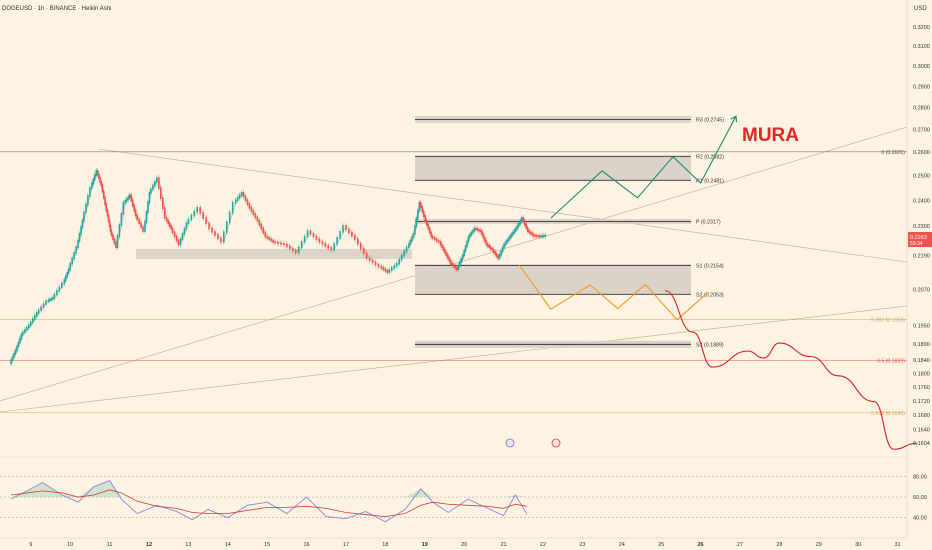 This screenshot has width=932, height=550. What do you see at coordinates (533, 443) in the screenshot?
I see `event-icons` at bounding box center [533, 443].